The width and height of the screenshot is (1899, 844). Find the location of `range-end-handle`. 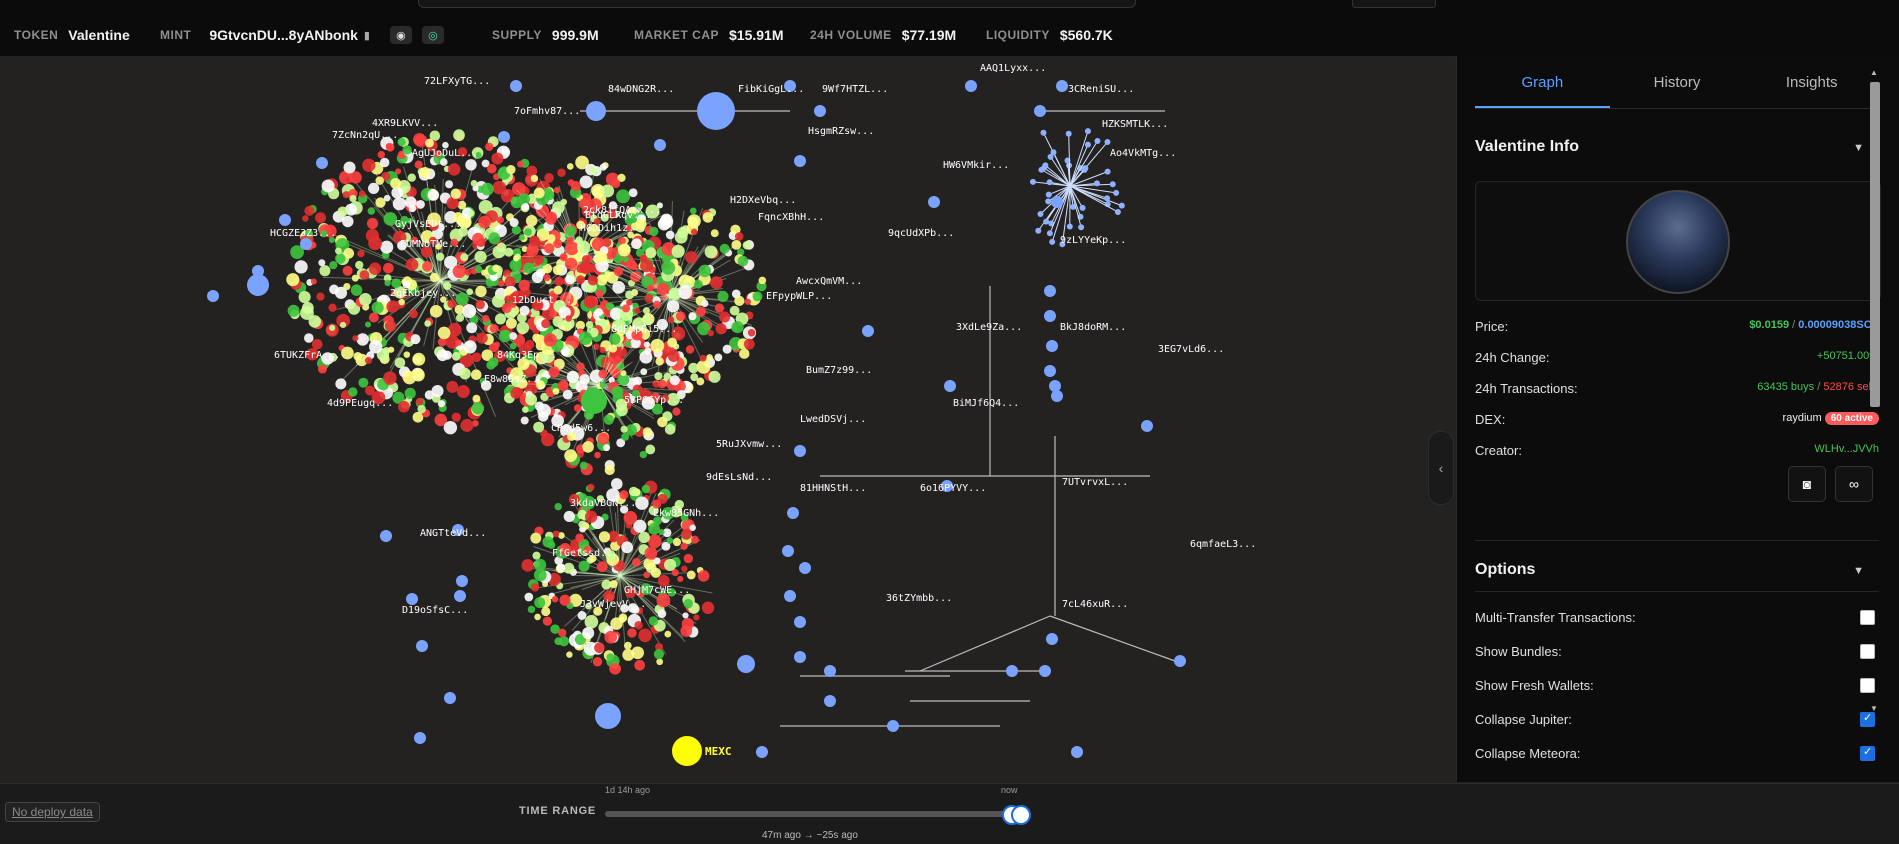

range-end-handle is located at coordinates (1021, 815).